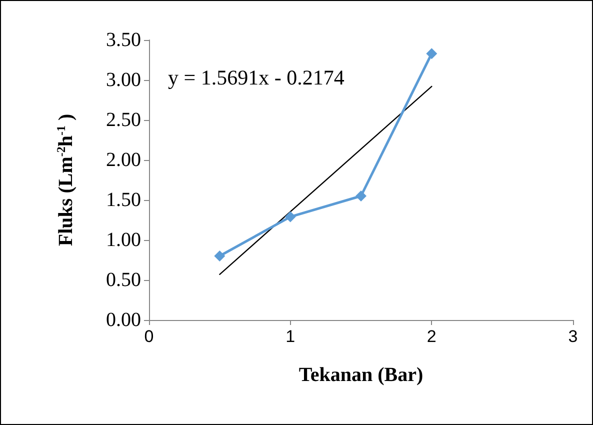 This screenshot has width=593, height=425. I want to click on y-tick-label: 1.00, so click(123, 240).